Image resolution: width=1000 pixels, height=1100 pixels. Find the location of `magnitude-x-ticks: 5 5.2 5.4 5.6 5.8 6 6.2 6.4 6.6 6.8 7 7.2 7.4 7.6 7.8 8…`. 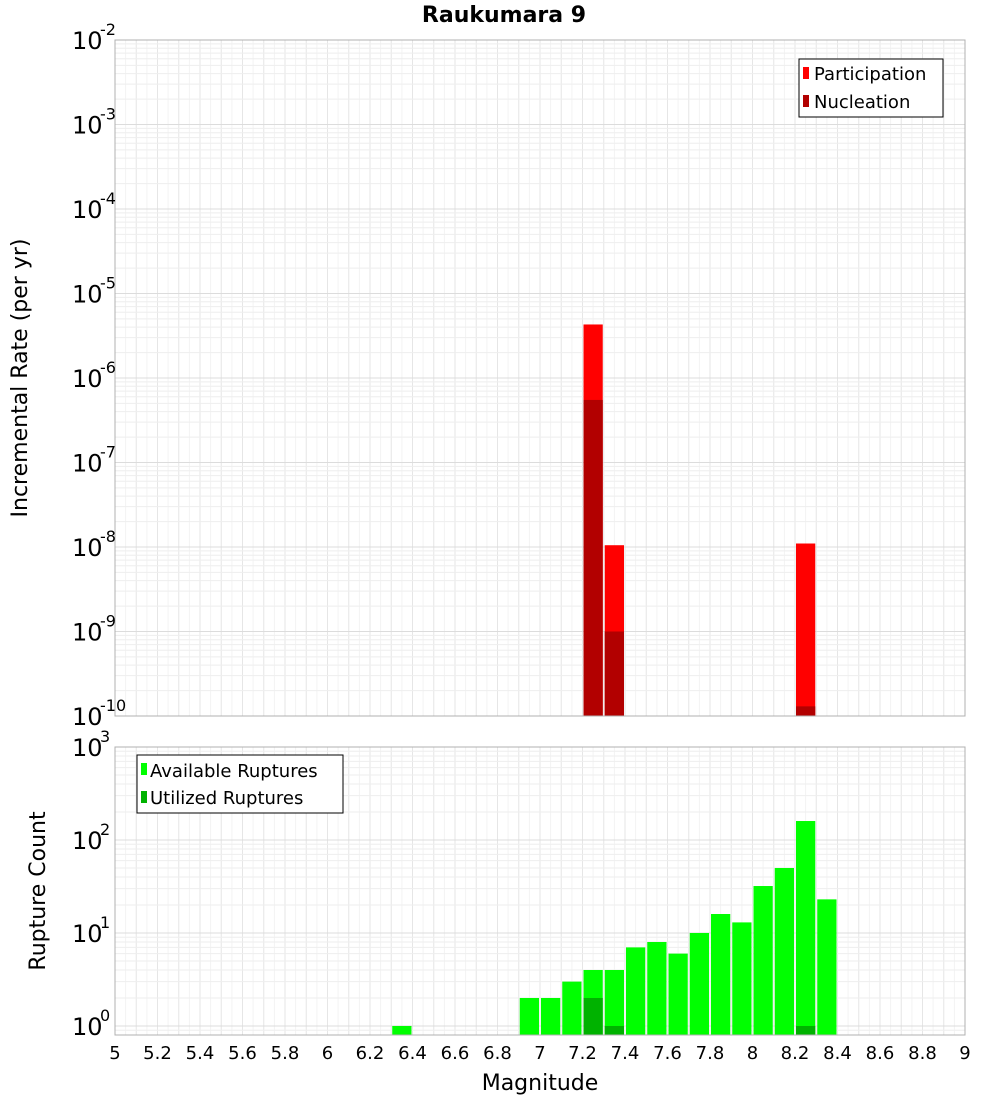

magnitude-x-ticks: 5 5.2 5.4 5.6 5.8 6 6.2 6.4 6.6 6.8 7 7.2 7.4 7.6 7.8 8… is located at coordinates (539, 1053).